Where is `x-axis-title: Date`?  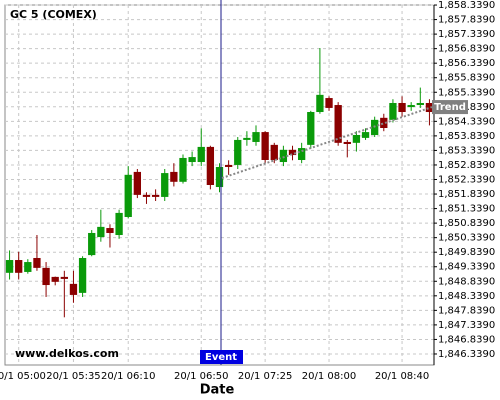 x-axis-title: Date is located at coordinates (217, 390).